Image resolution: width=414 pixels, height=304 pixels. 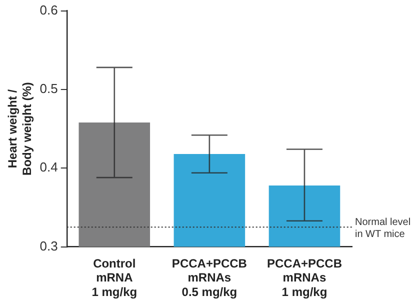 What do you see at coordinates (49, 246) in the screenshot?
I see `y-tick-label: 0.3` at bounding box center [49, 246].